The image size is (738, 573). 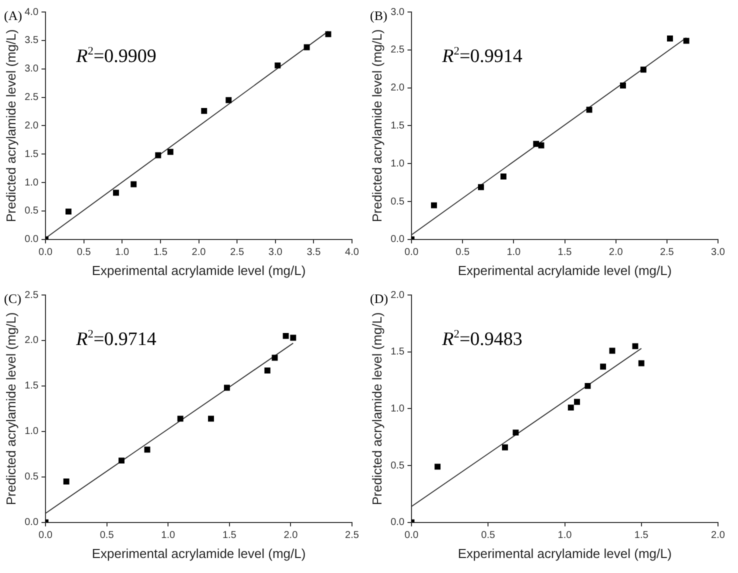 I want to click on chart-title: (D), so click(x=379, y=298).